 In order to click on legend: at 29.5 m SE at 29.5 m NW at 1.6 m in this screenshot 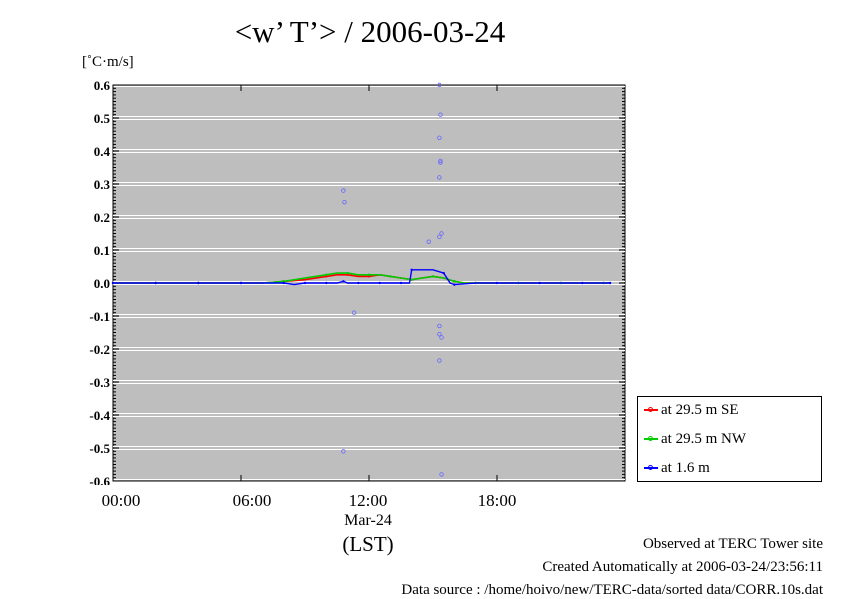, I will do `click(729, 439)`.